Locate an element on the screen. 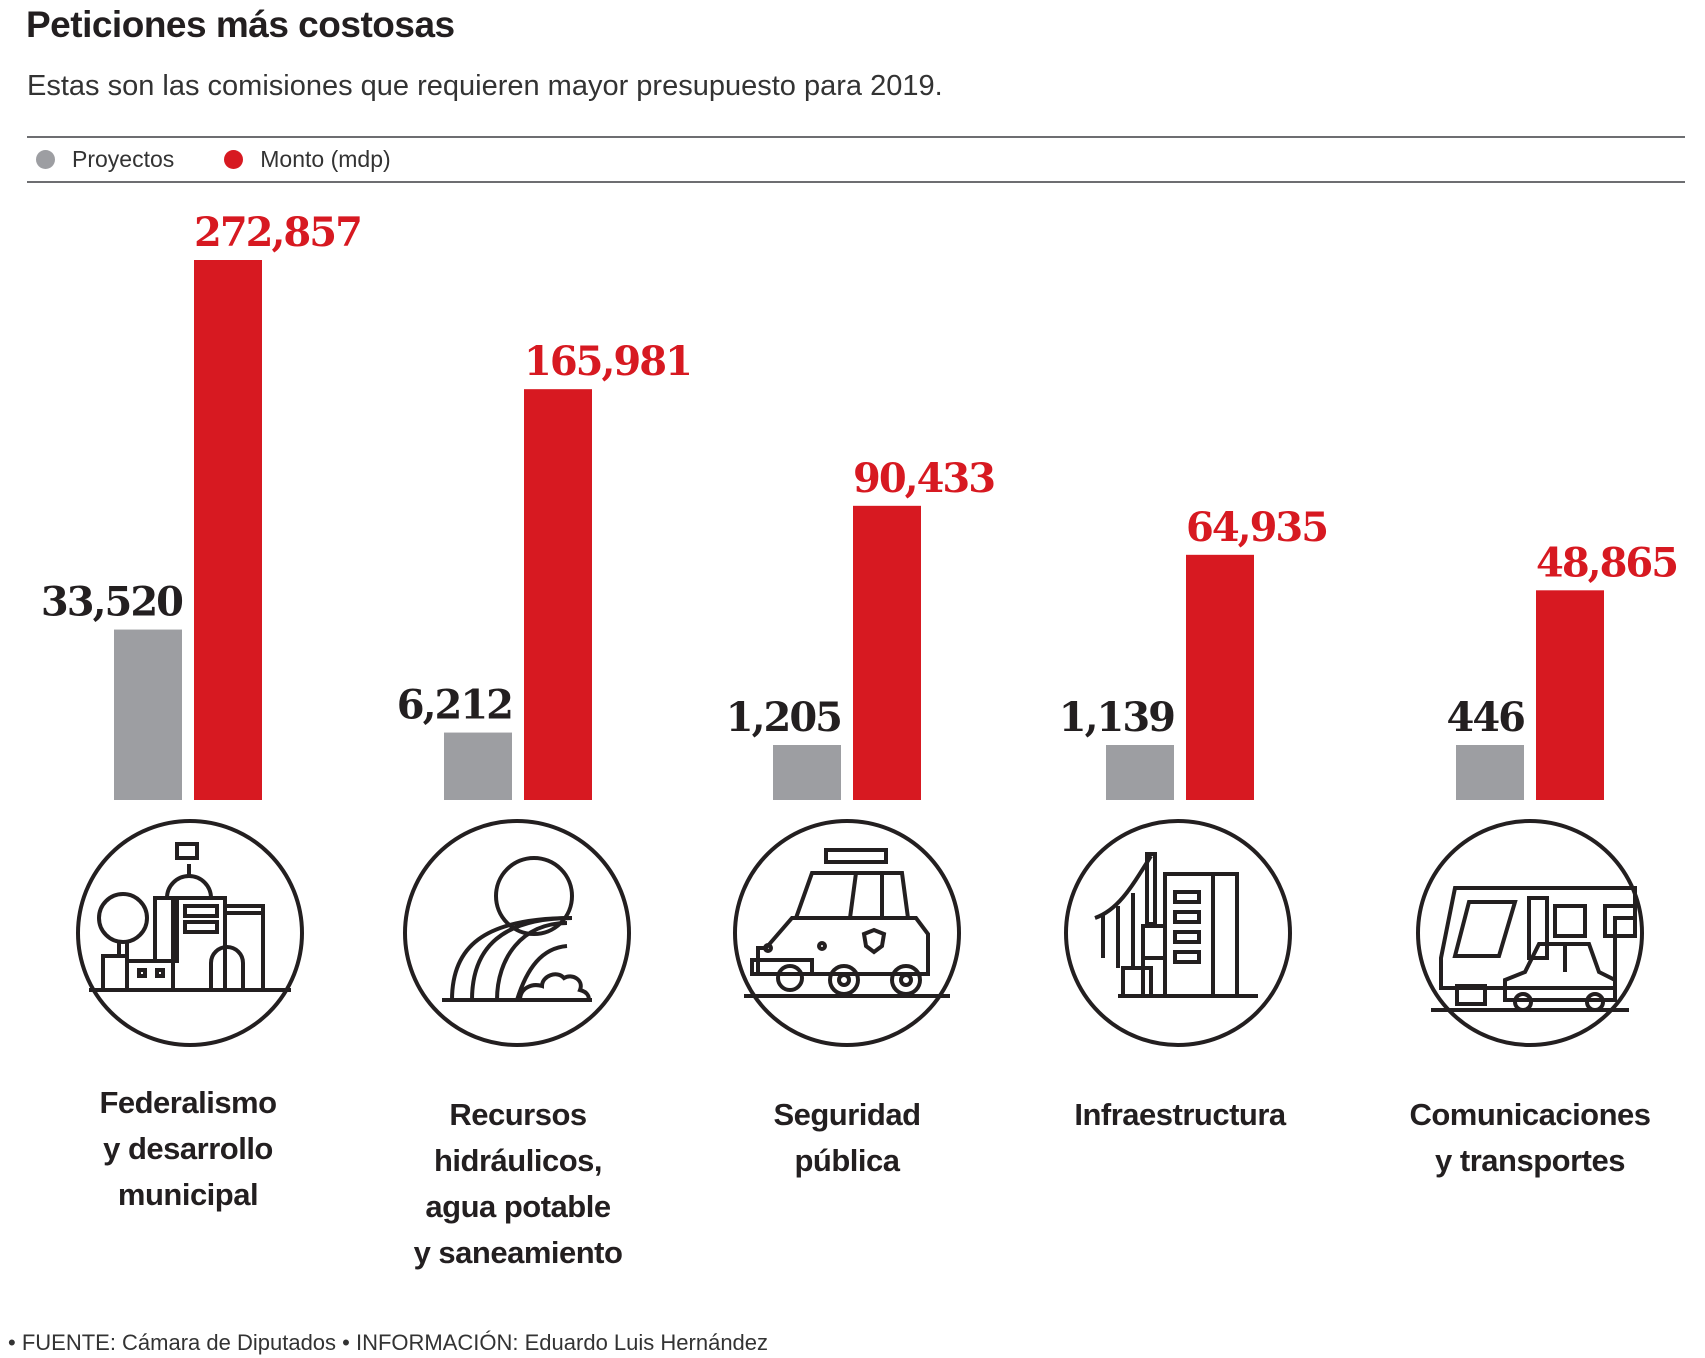 Image resolution: width=1705 pixels, height=1358 pixels. value-label-proyectos: 1,139 is located at coordinates (1116, 717).